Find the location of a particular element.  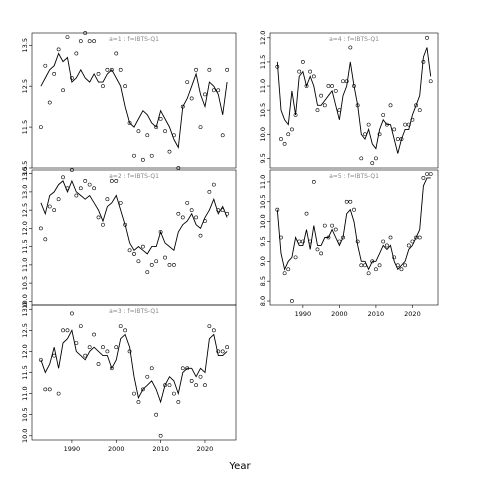

panel-title: a=2 : f=IBTS-Q1 is located at coordinates (134, 176).